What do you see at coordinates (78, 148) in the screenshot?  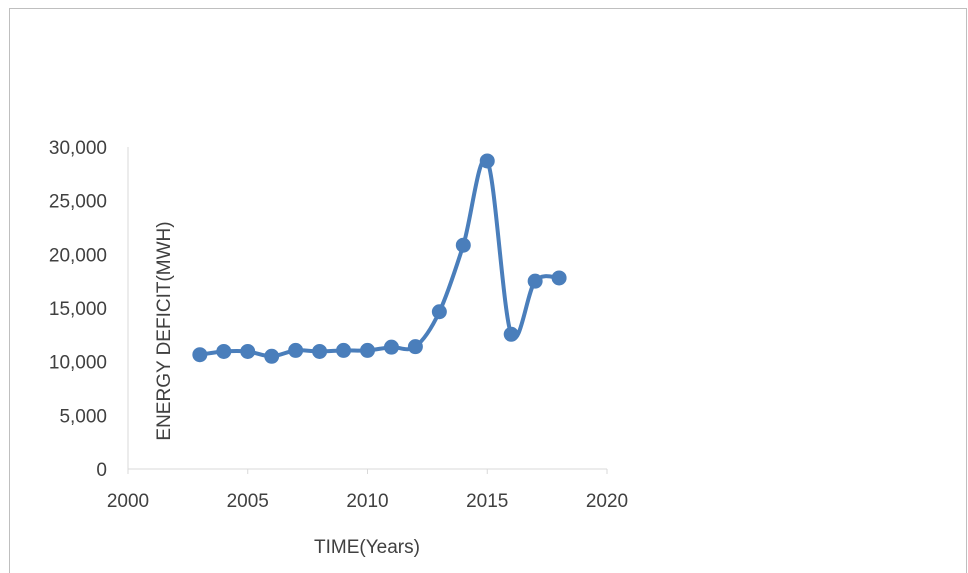 I see `y-tick-label: 30,000` at bounding box center [78, 148].